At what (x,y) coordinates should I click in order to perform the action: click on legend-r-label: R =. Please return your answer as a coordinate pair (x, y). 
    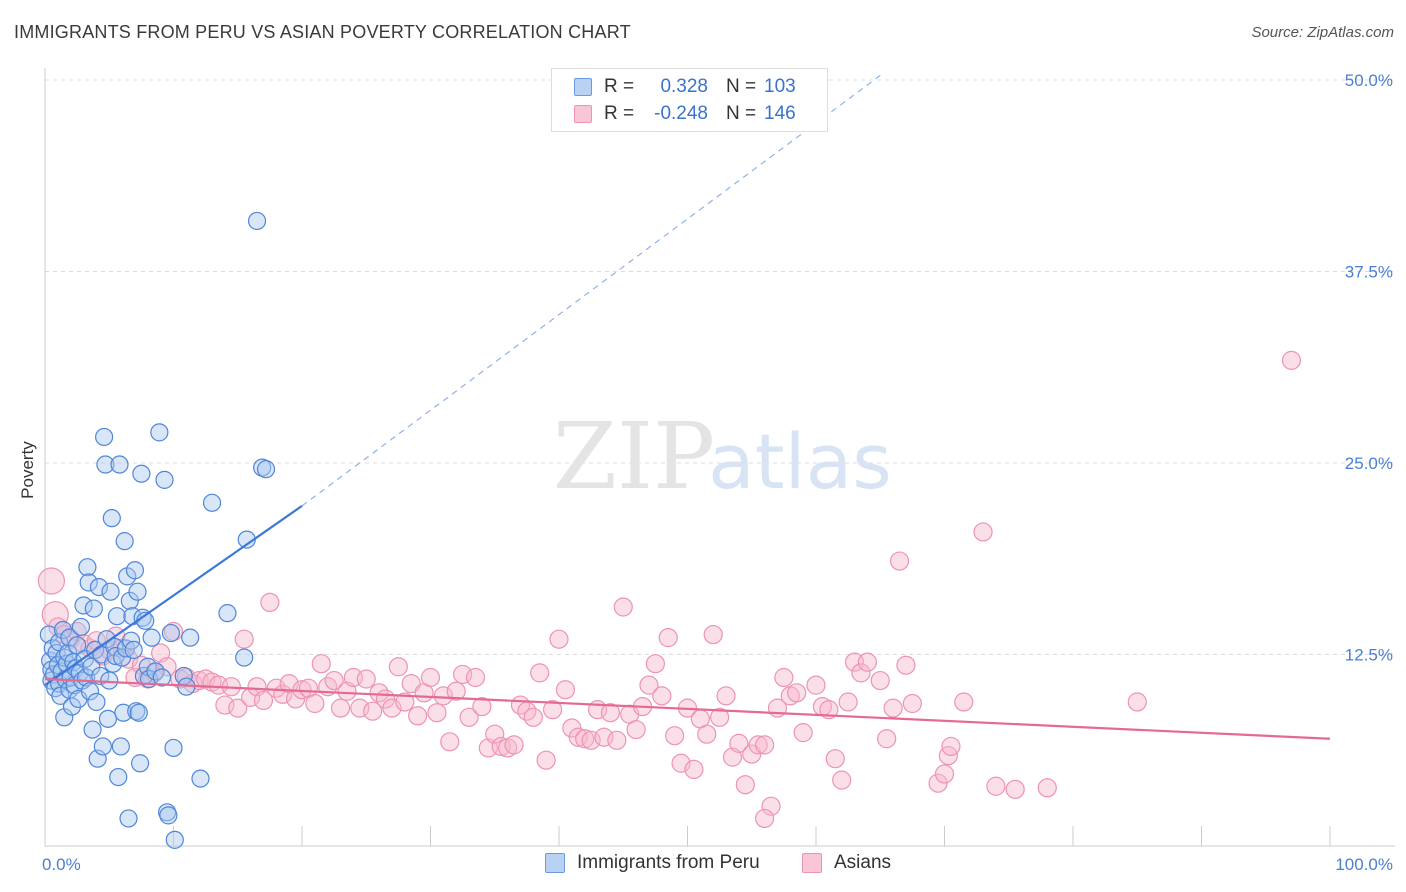
    Looking at the image, I should click on (619, 113).